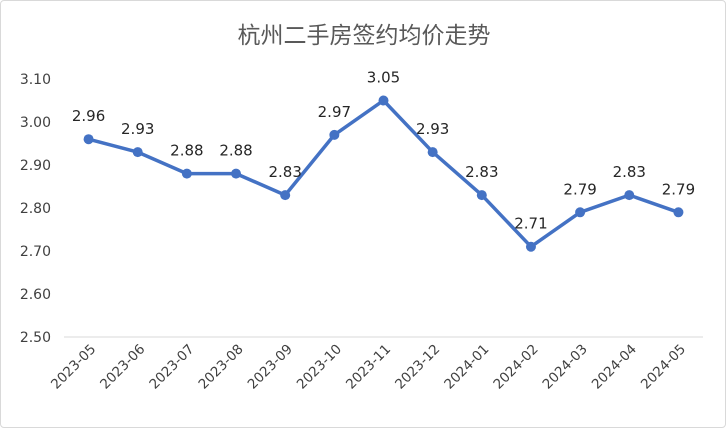 This screenshot has height=429, width=726. Describe the element at coordinates (171, 366) in the screenshot. I see `x-tick-label: 2023-07` at that location.